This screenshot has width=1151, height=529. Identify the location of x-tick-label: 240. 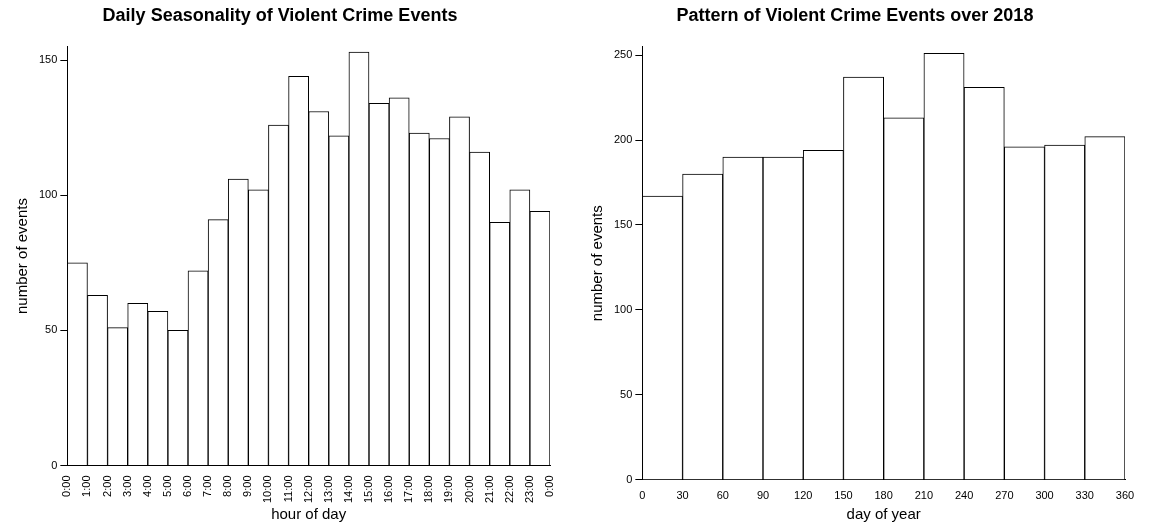
(964, 495).